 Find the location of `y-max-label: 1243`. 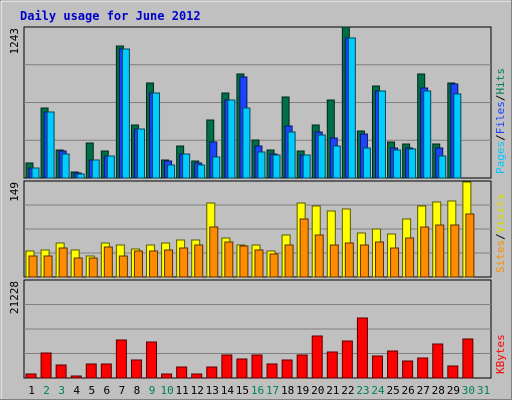

y-max-label: 1243 is located at coordinates (14, 41).